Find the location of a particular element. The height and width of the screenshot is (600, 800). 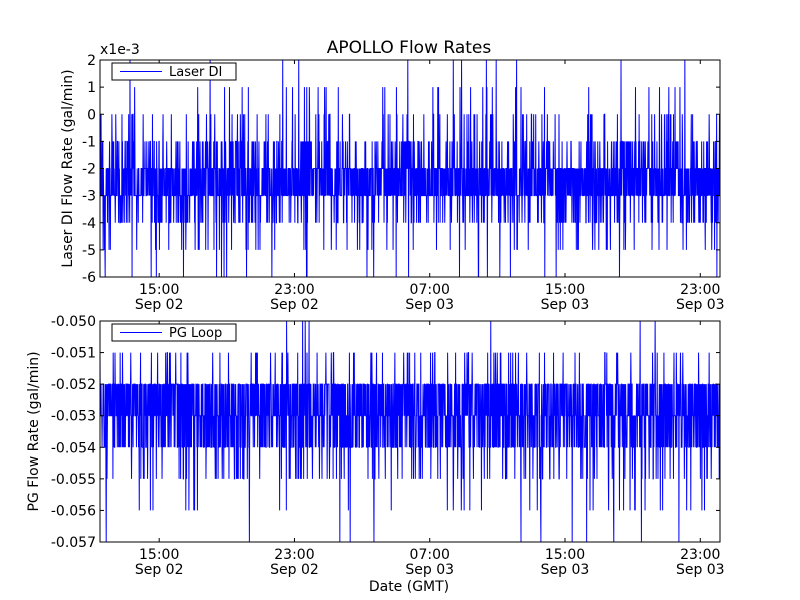

y-tick-label: -1 is located at coordinates (89, 142).